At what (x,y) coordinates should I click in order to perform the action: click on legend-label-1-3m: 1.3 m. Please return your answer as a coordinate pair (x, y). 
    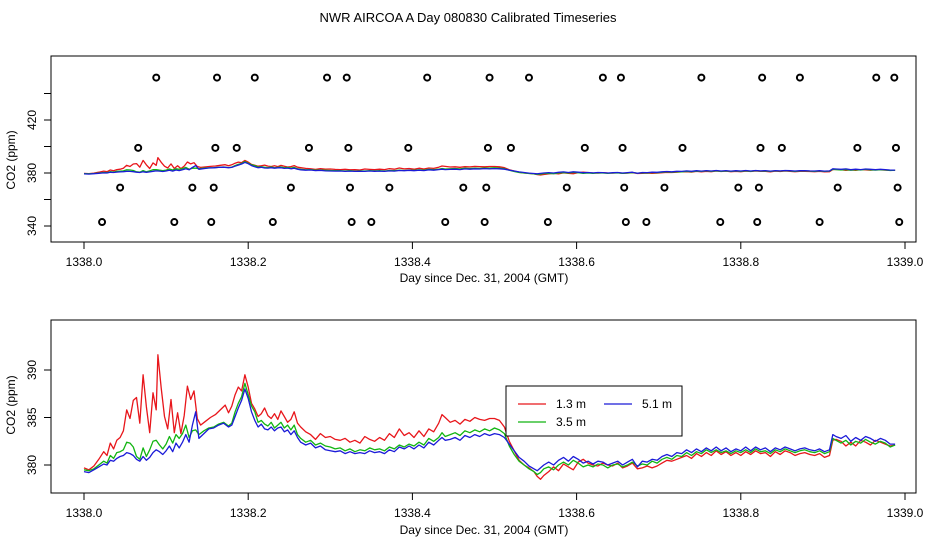
    Looking at the image, I should click on (571, 404).